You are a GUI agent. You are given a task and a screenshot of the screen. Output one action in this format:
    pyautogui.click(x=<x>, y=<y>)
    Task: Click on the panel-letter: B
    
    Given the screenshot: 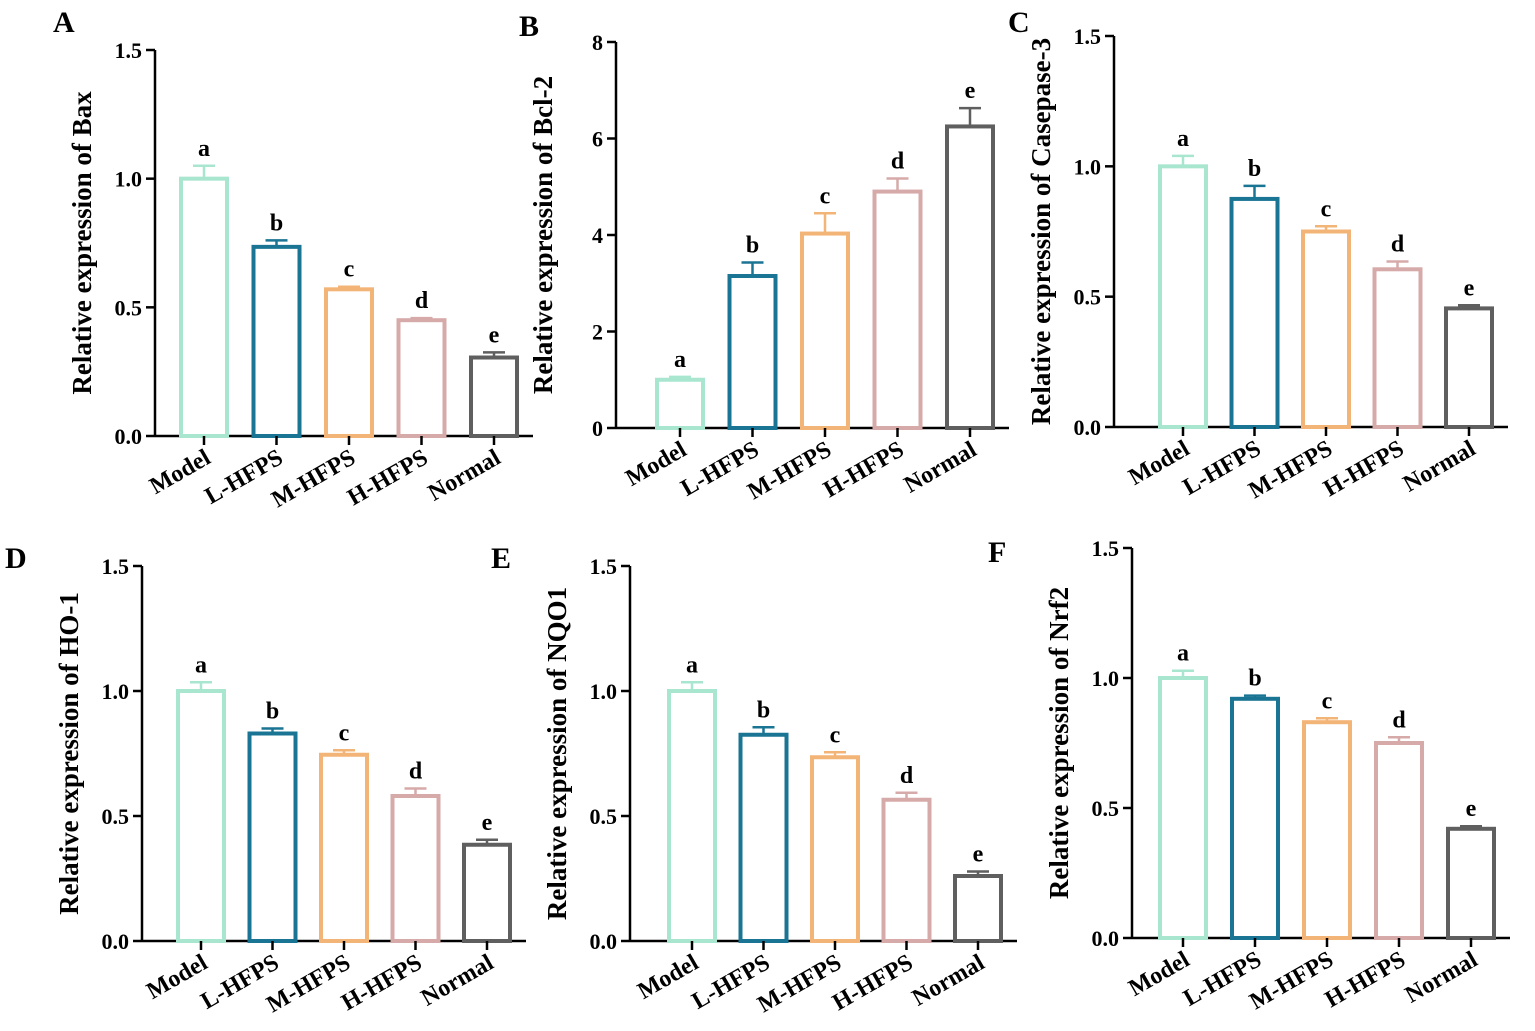 What is the action you would take?
    pyautogui.click(x=529, y=26)
    